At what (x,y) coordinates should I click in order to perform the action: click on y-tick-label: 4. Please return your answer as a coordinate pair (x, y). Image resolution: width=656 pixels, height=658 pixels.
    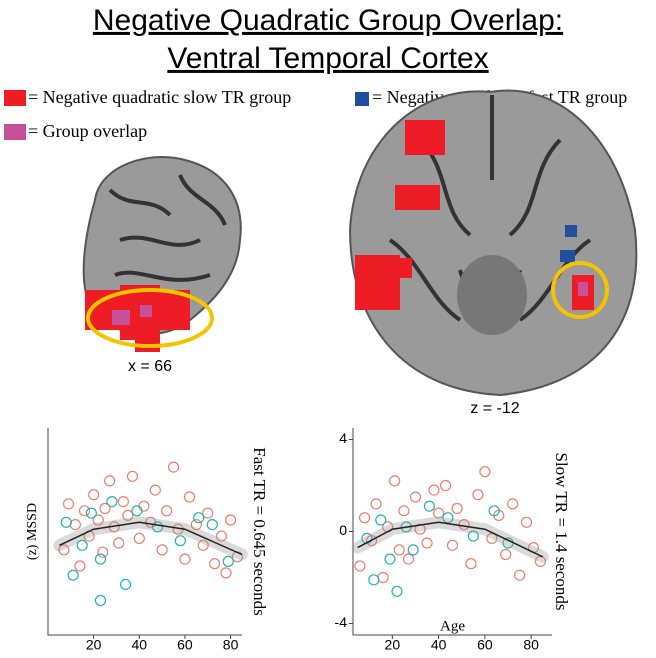
    Looking at the image, I should click on (343, 438).